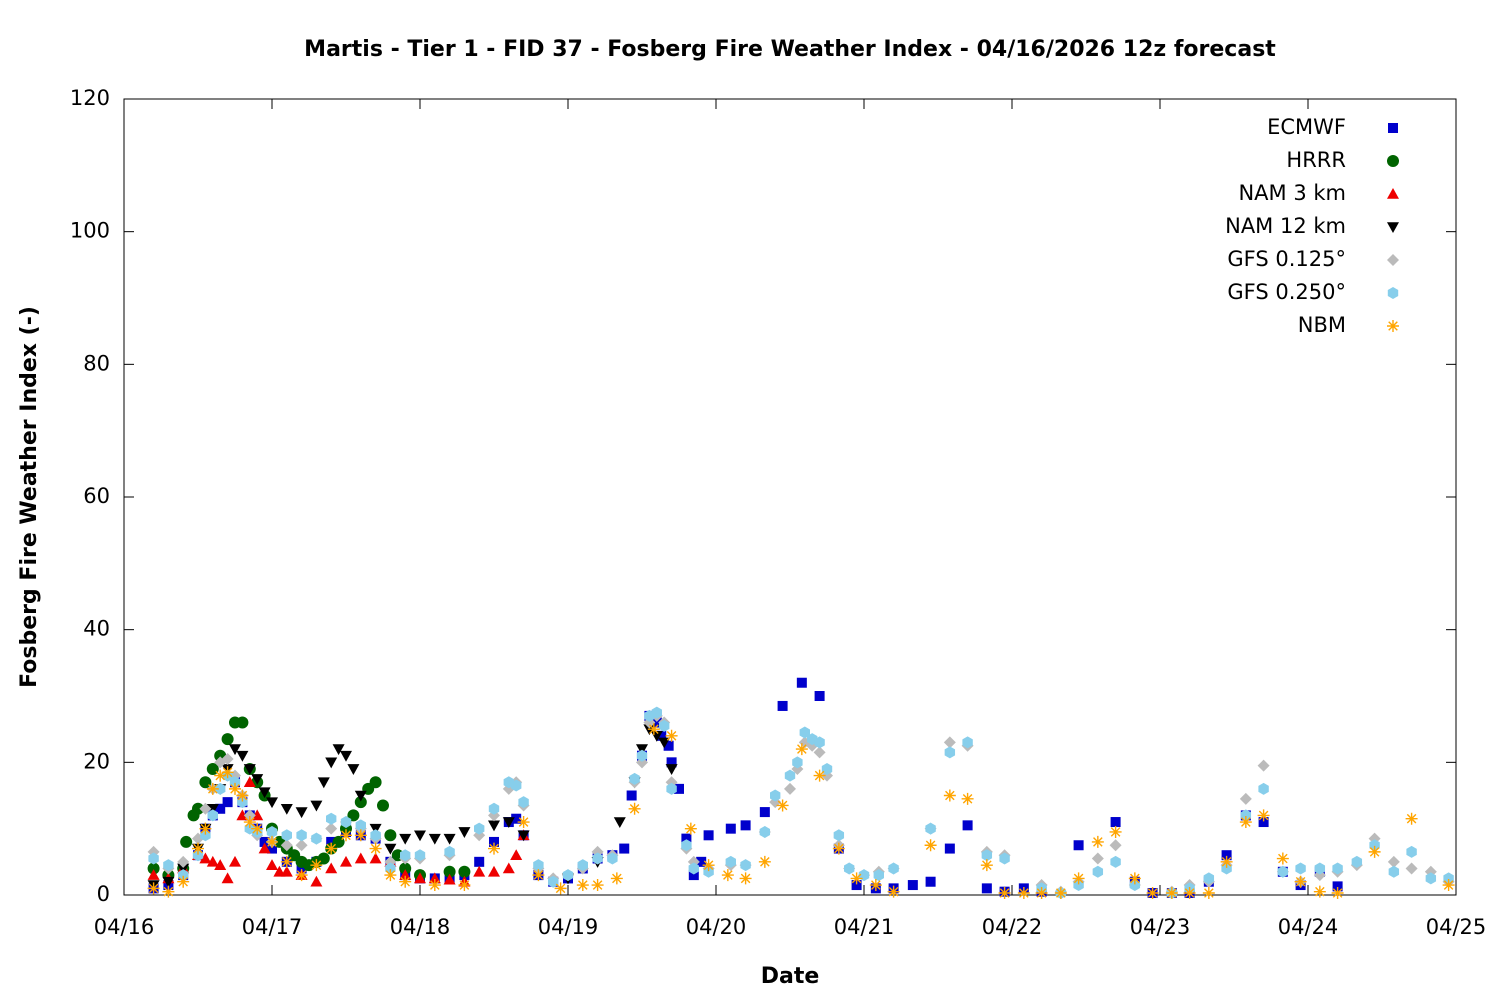  Describe the element at coordinates (96, 496) in the screenshot. I see `y-tick-label: 60` at that location.